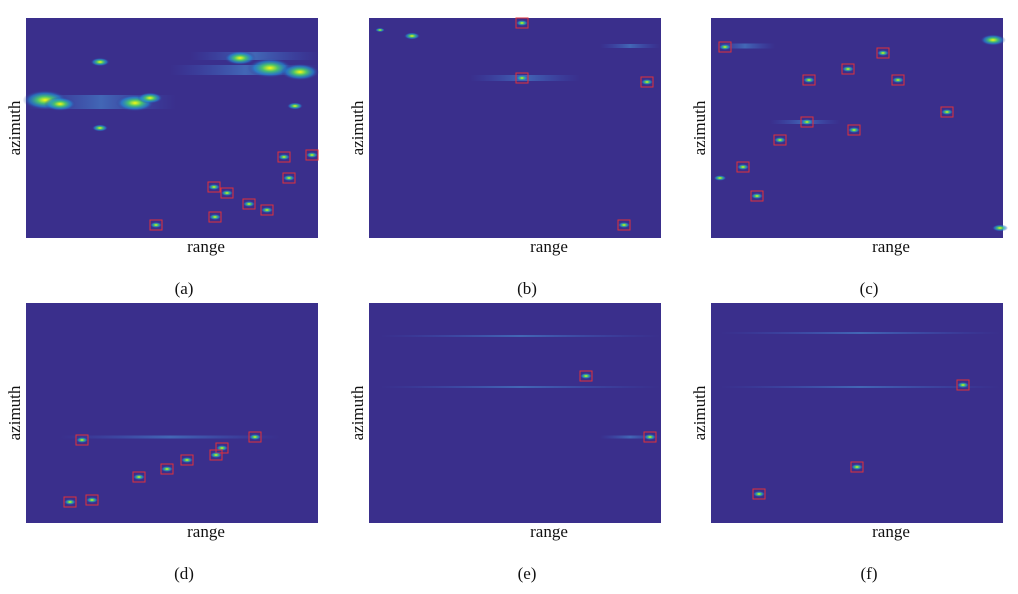 This screenshot has width=1018, height=594. Describe the element at coordinates (527, 288) in the screenshot. I see `caption: (b)` at that location.